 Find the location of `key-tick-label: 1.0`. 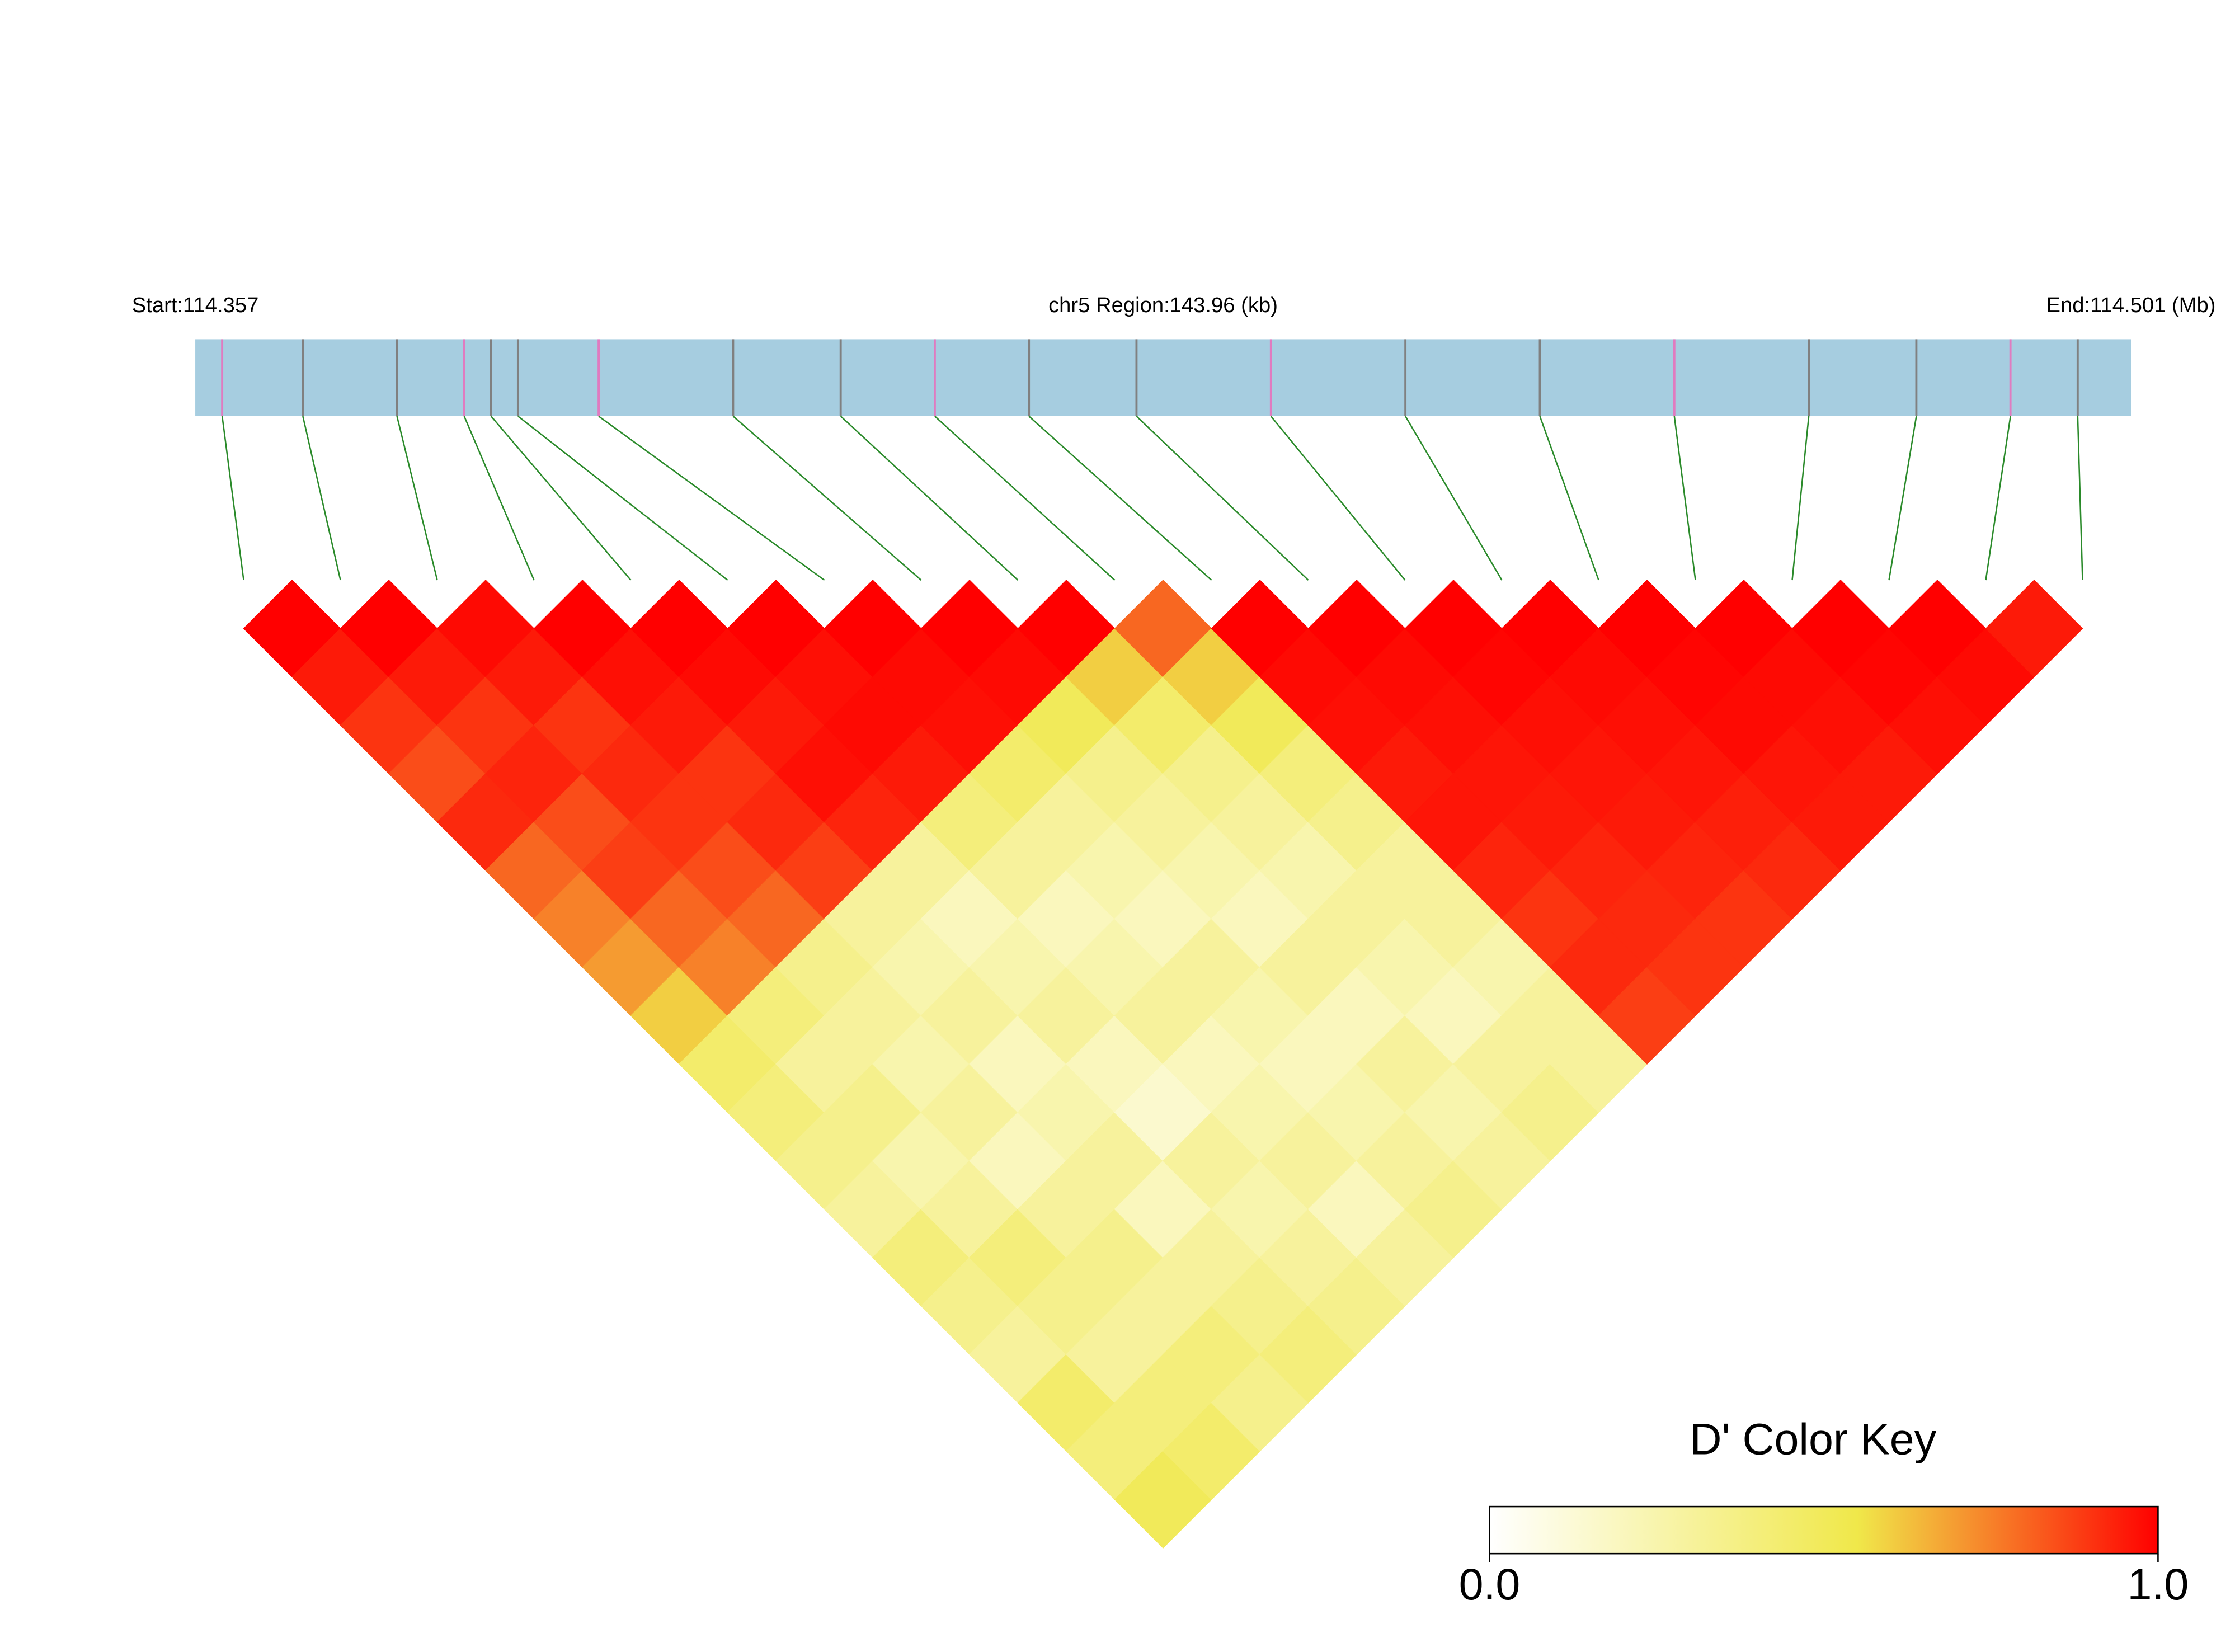

key-tick-label: 1.0 is located at coordinates (2158, 1585).